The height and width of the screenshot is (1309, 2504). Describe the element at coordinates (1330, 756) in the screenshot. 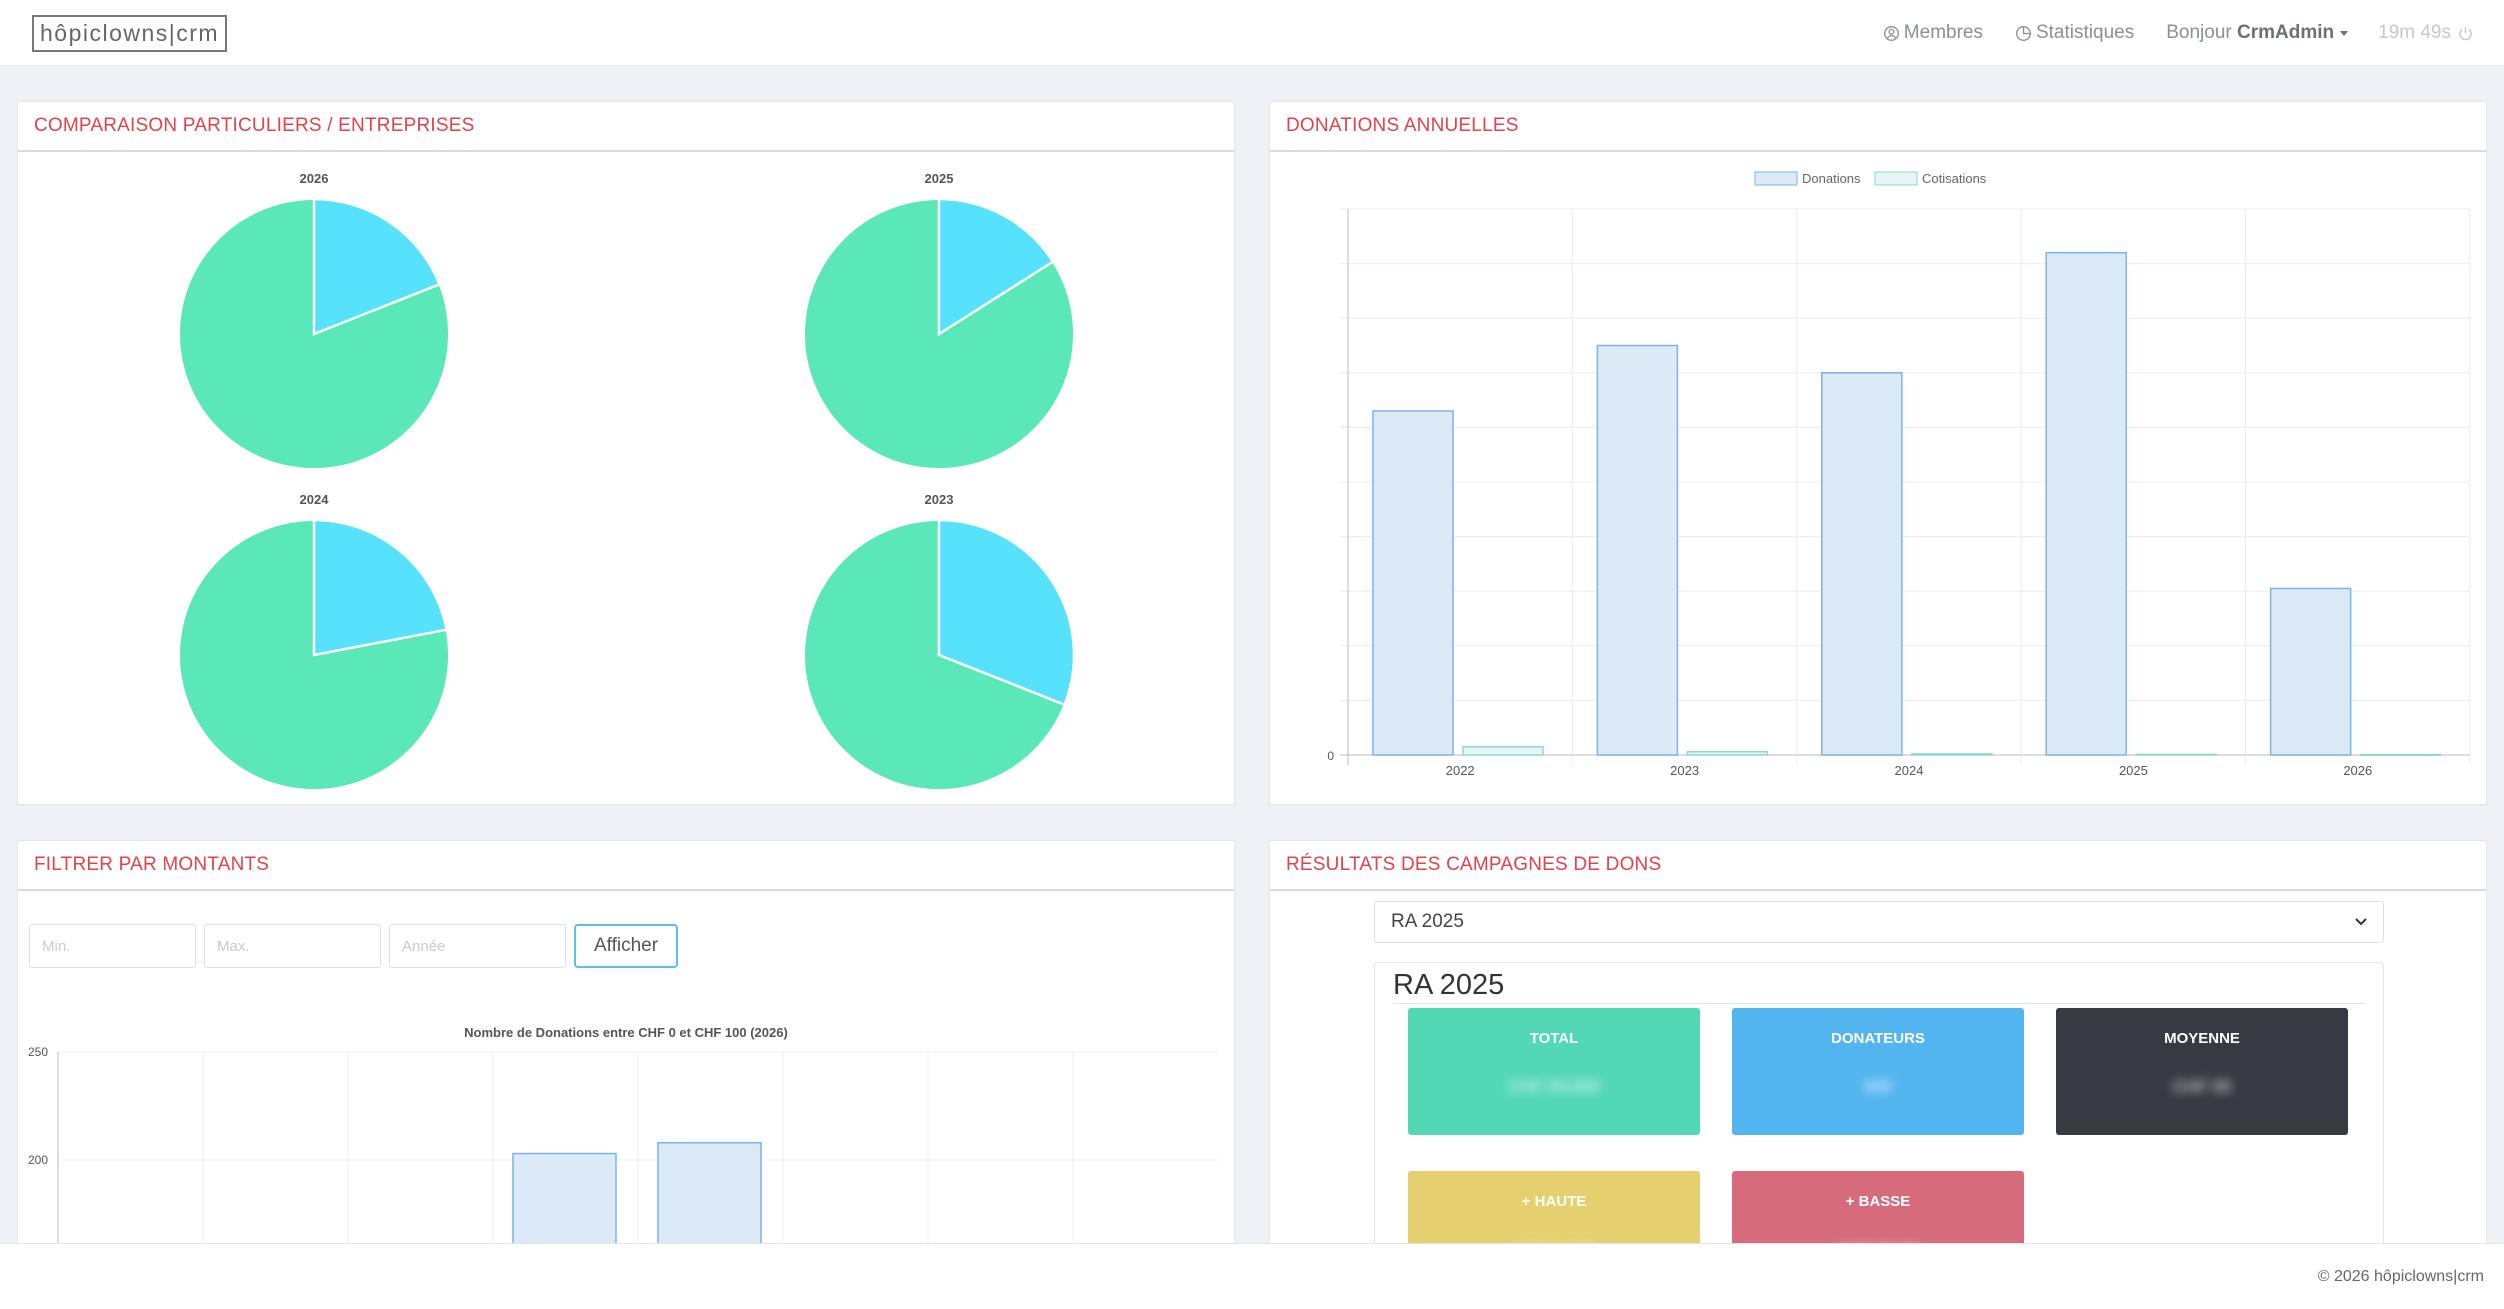

I see `y-tick-label: 0` at that location.